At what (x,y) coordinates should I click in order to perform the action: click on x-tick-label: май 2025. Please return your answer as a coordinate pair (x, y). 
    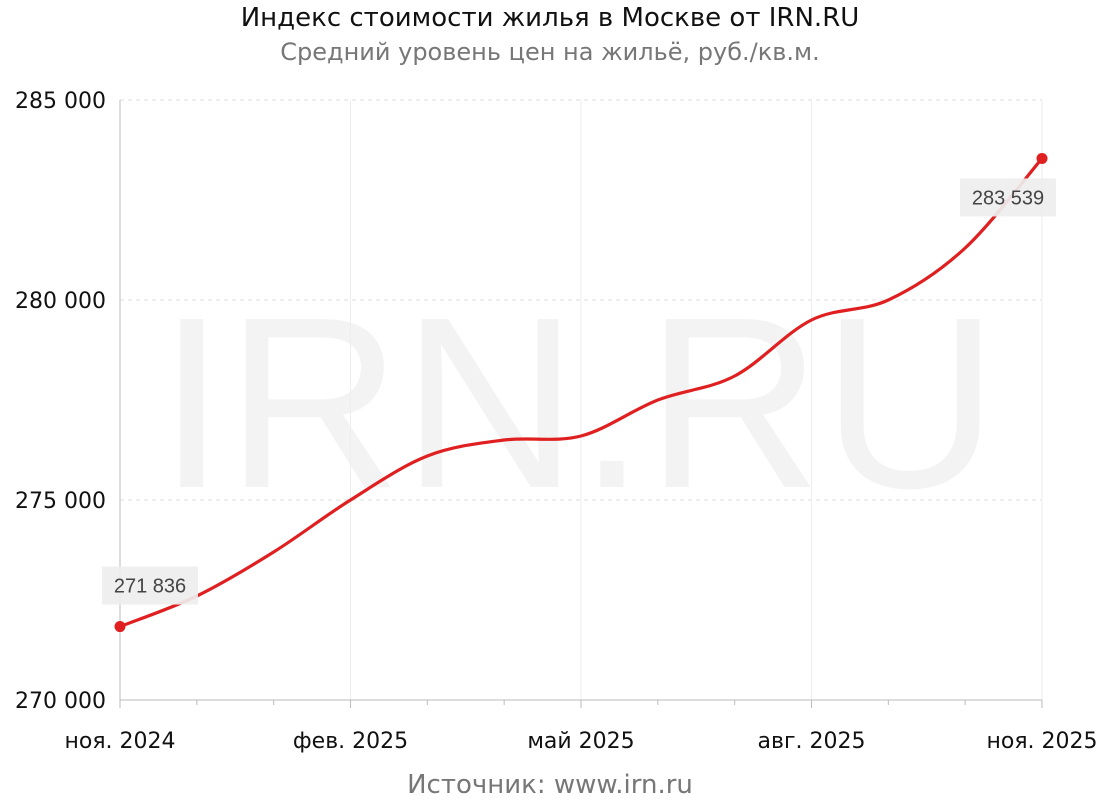
    Looking at the image, I should click on (580, 741).